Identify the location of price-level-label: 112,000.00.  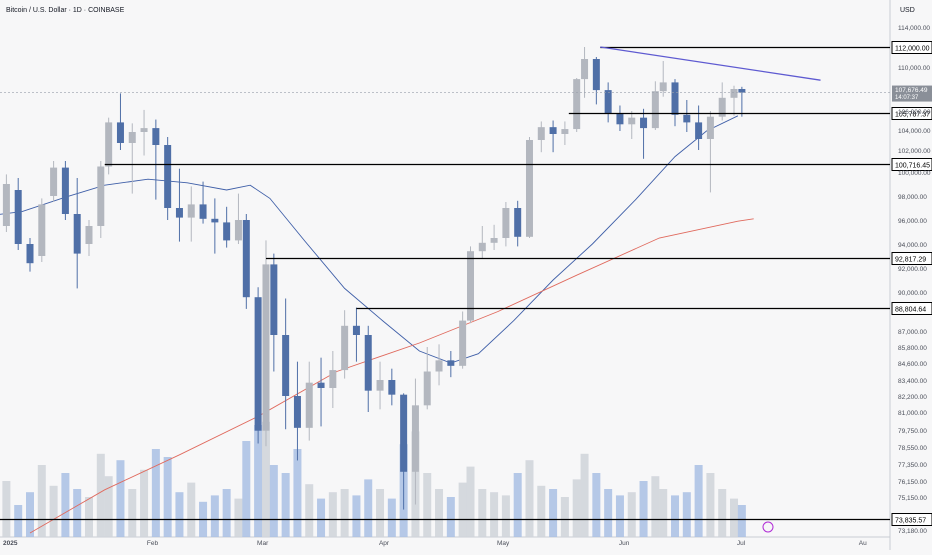
(912, 49).